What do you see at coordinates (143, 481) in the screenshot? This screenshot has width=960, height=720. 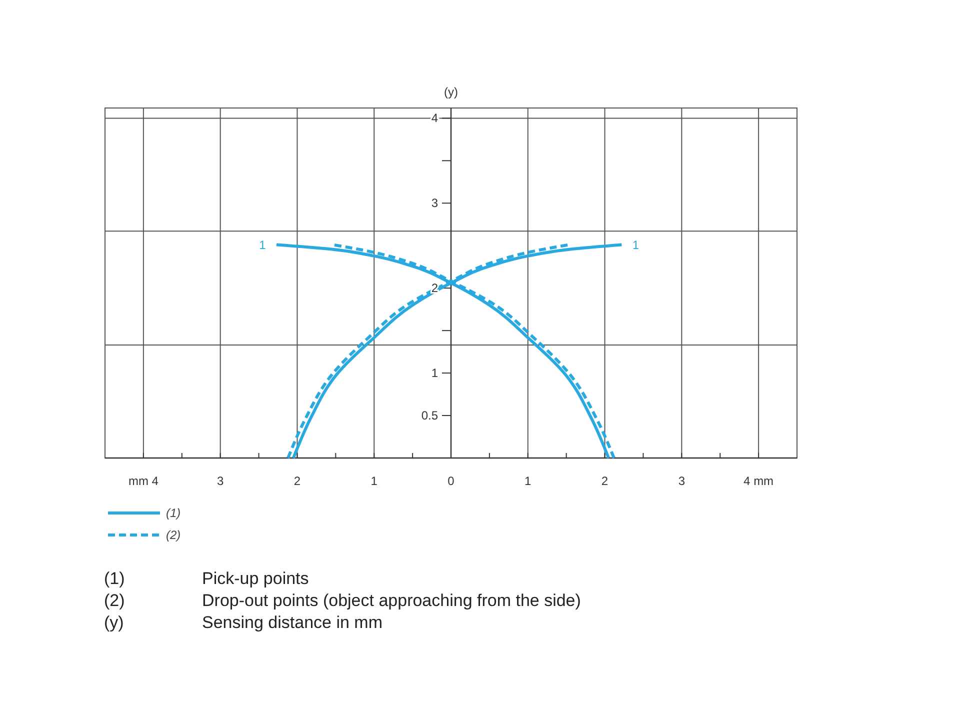 I see `x-tick-label: mm 4` at bounding box center [143, 481].